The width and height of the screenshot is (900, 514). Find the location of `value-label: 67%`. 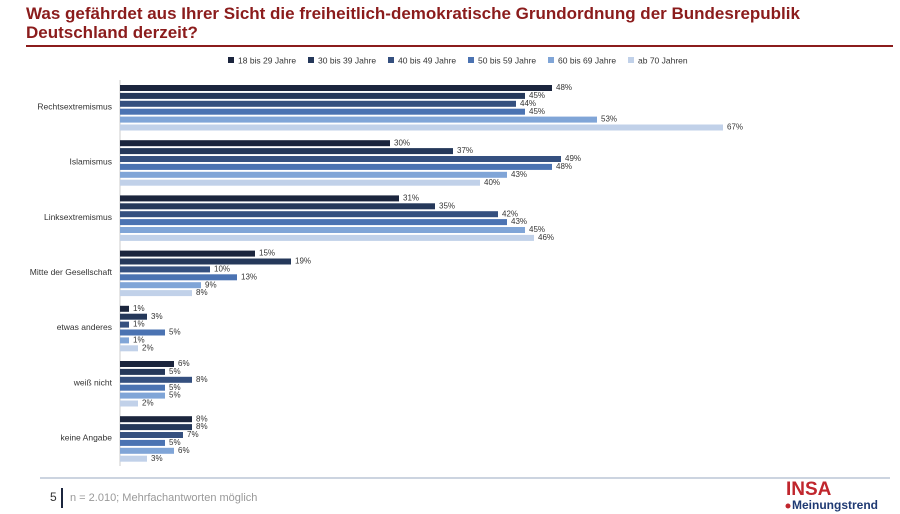

value-label: 67% is located at coordinates (735, 127).